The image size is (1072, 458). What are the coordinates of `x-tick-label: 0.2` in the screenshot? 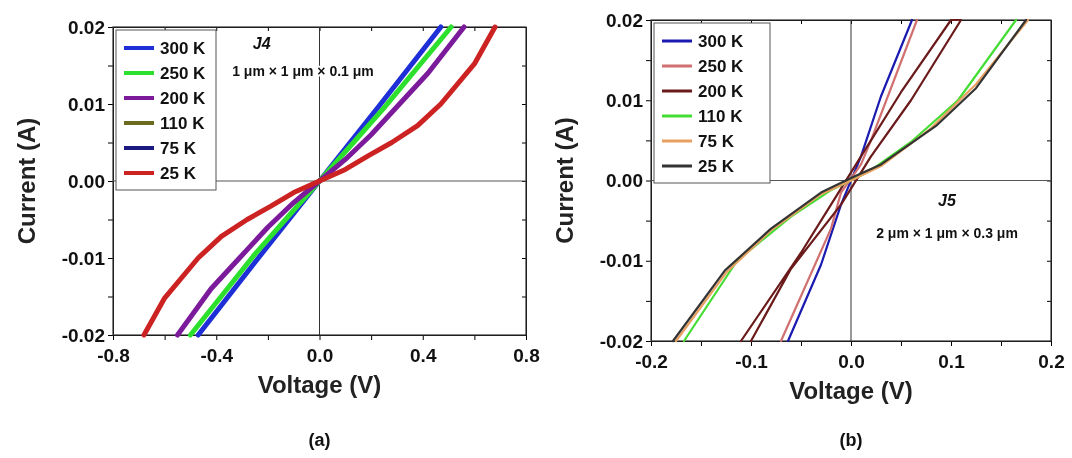 It's located at (1051, 361).